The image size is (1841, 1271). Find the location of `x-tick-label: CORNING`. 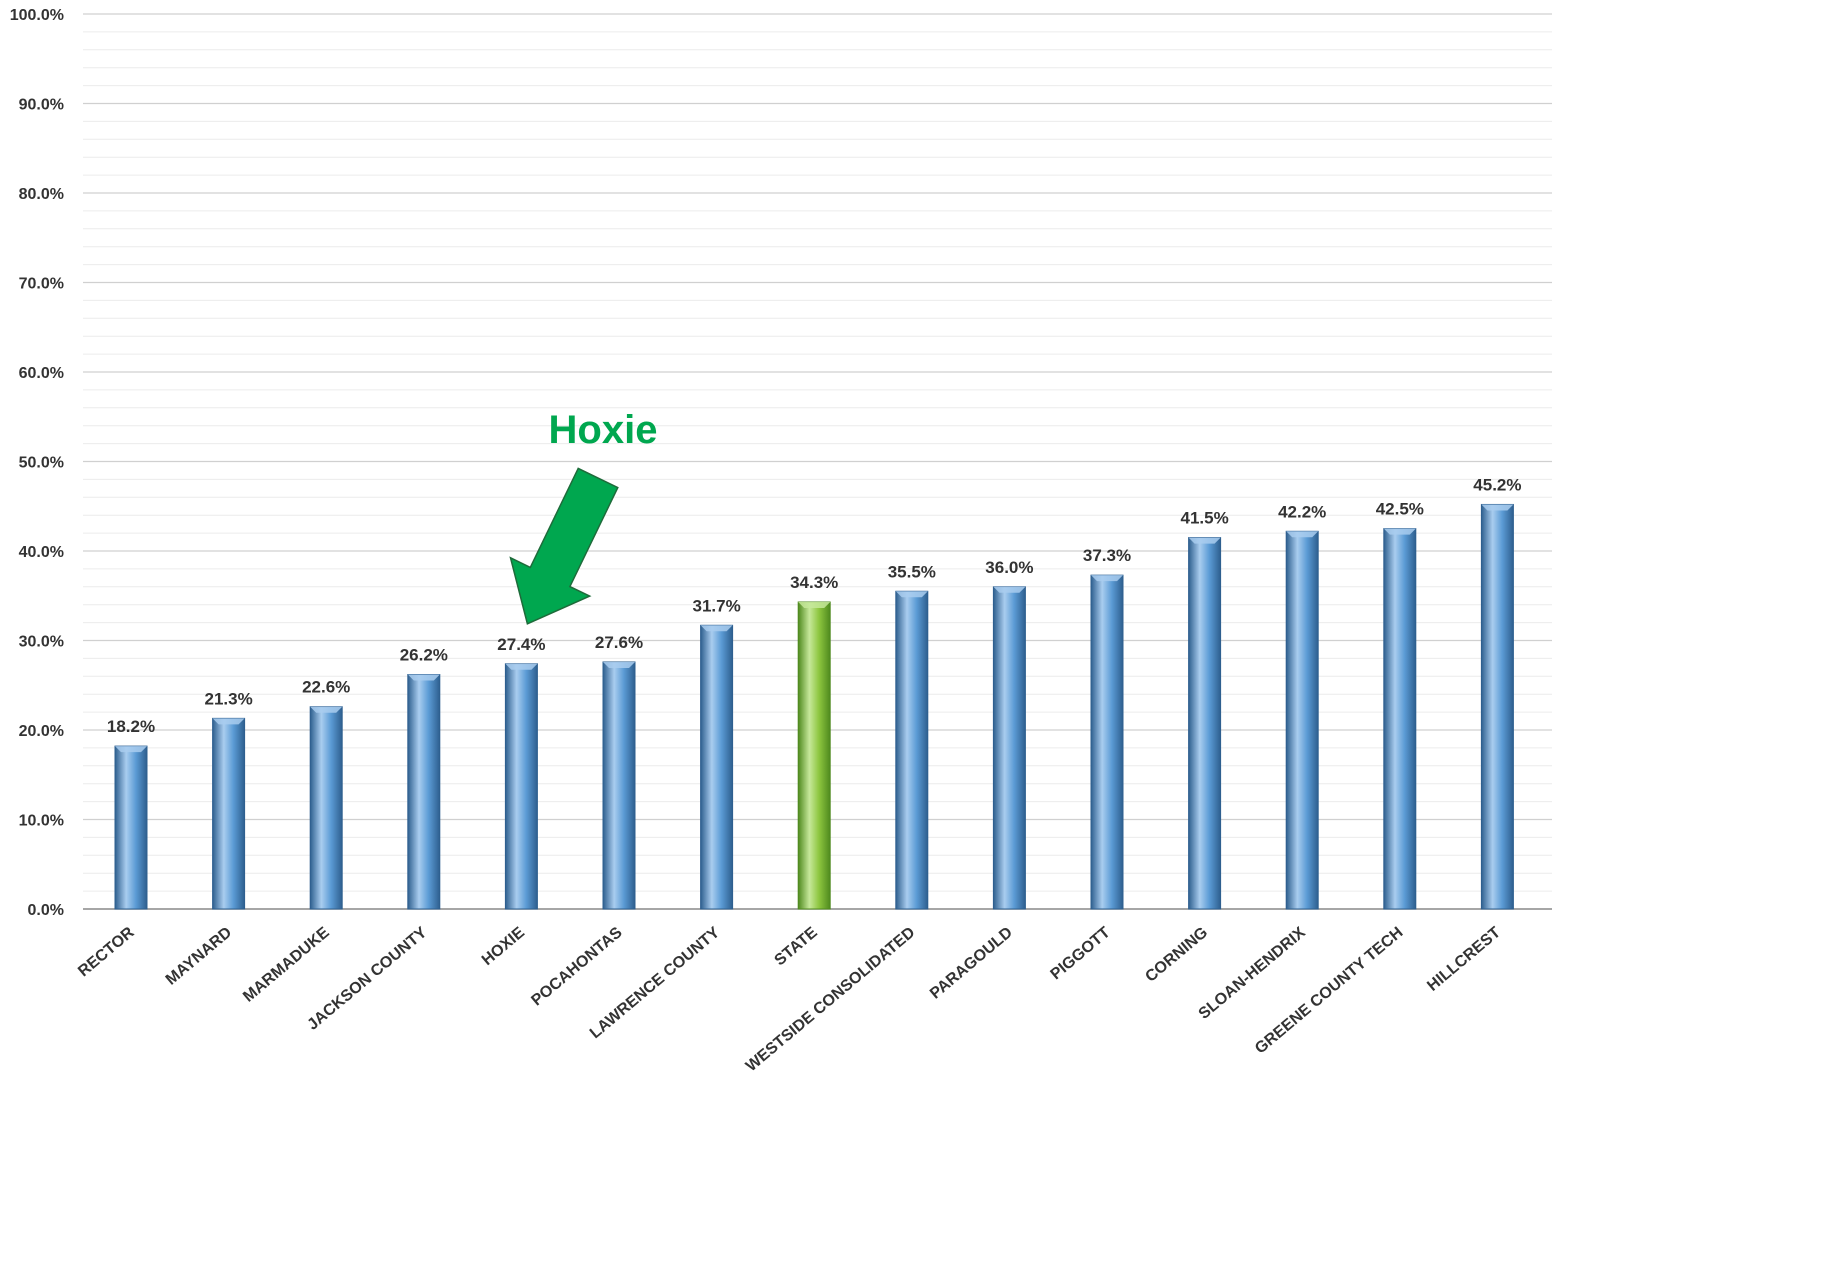

x-tick-label: CORNING is located at coordinates (1176, 955).